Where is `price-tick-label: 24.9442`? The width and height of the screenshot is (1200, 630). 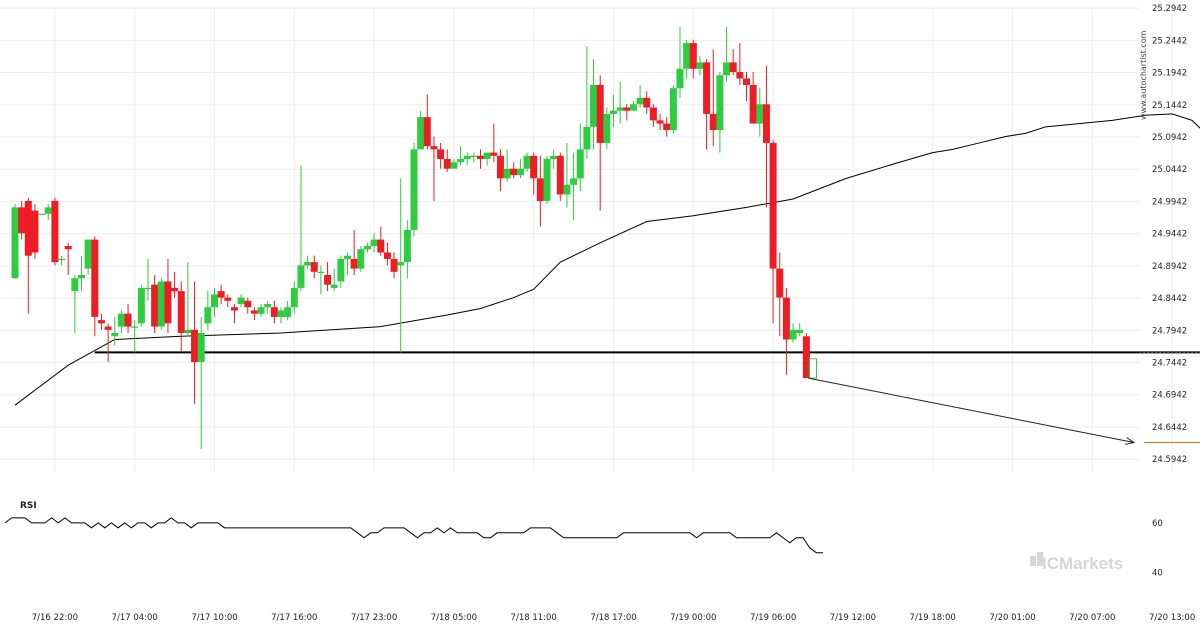
price-tick-label: 24.9442 is located at coordinates (1169, 235).